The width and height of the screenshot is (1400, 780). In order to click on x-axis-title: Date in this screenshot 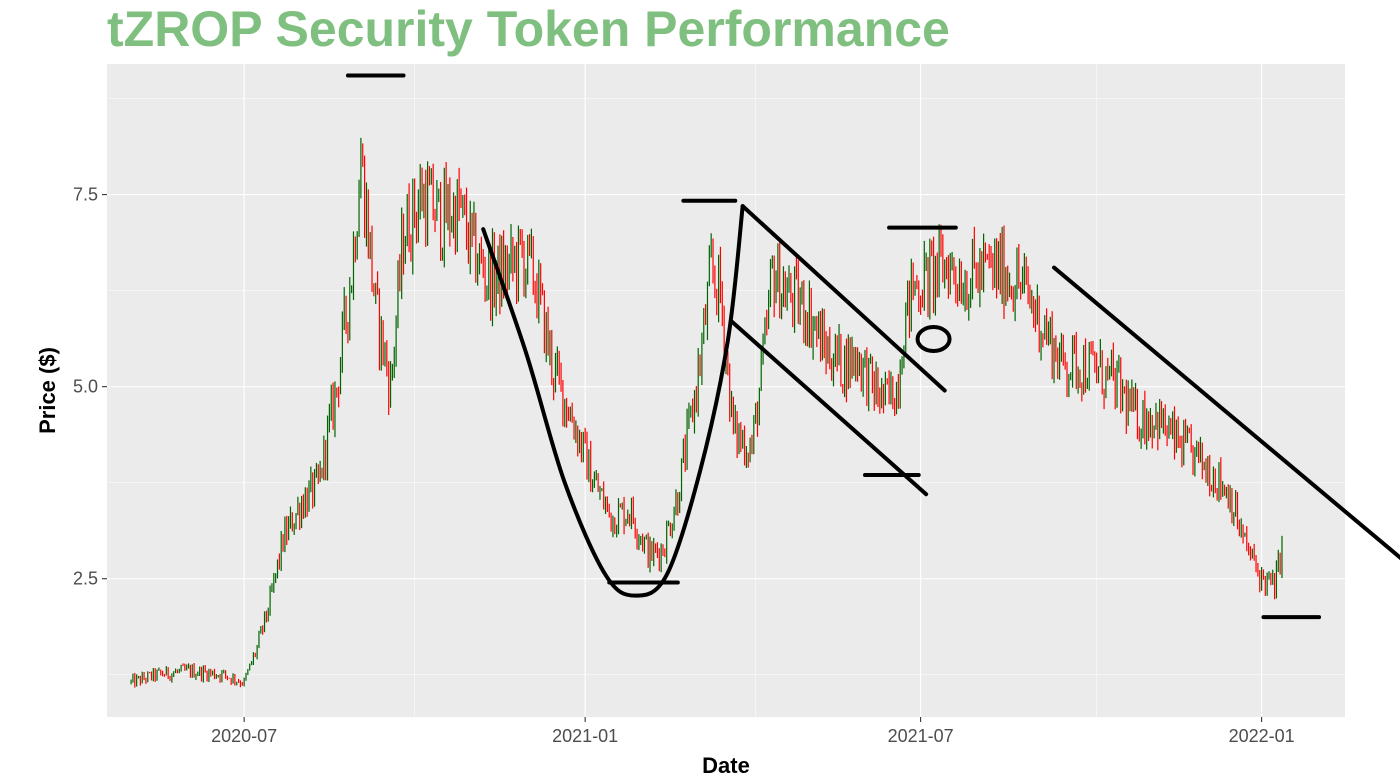, I will do `click(726, 765)`.